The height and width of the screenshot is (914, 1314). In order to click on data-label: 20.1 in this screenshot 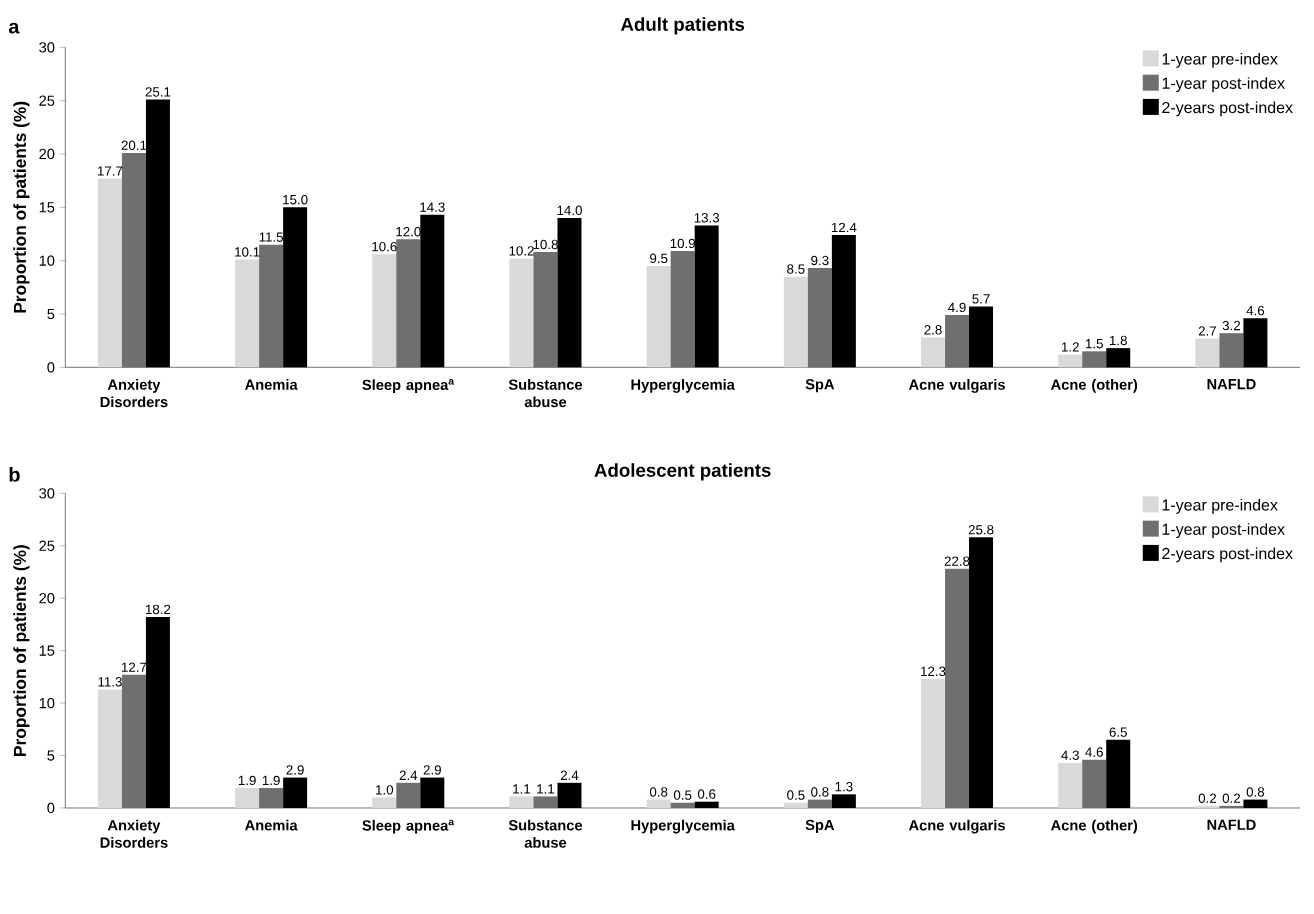, I will do `click(134, 145)`.